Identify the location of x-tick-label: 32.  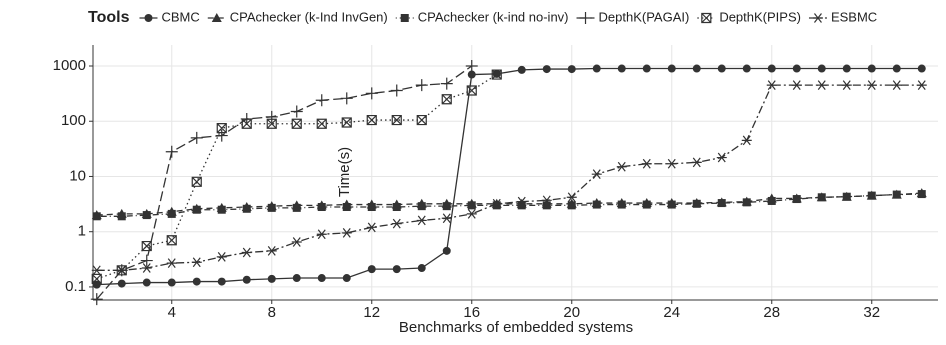
(871, 312).